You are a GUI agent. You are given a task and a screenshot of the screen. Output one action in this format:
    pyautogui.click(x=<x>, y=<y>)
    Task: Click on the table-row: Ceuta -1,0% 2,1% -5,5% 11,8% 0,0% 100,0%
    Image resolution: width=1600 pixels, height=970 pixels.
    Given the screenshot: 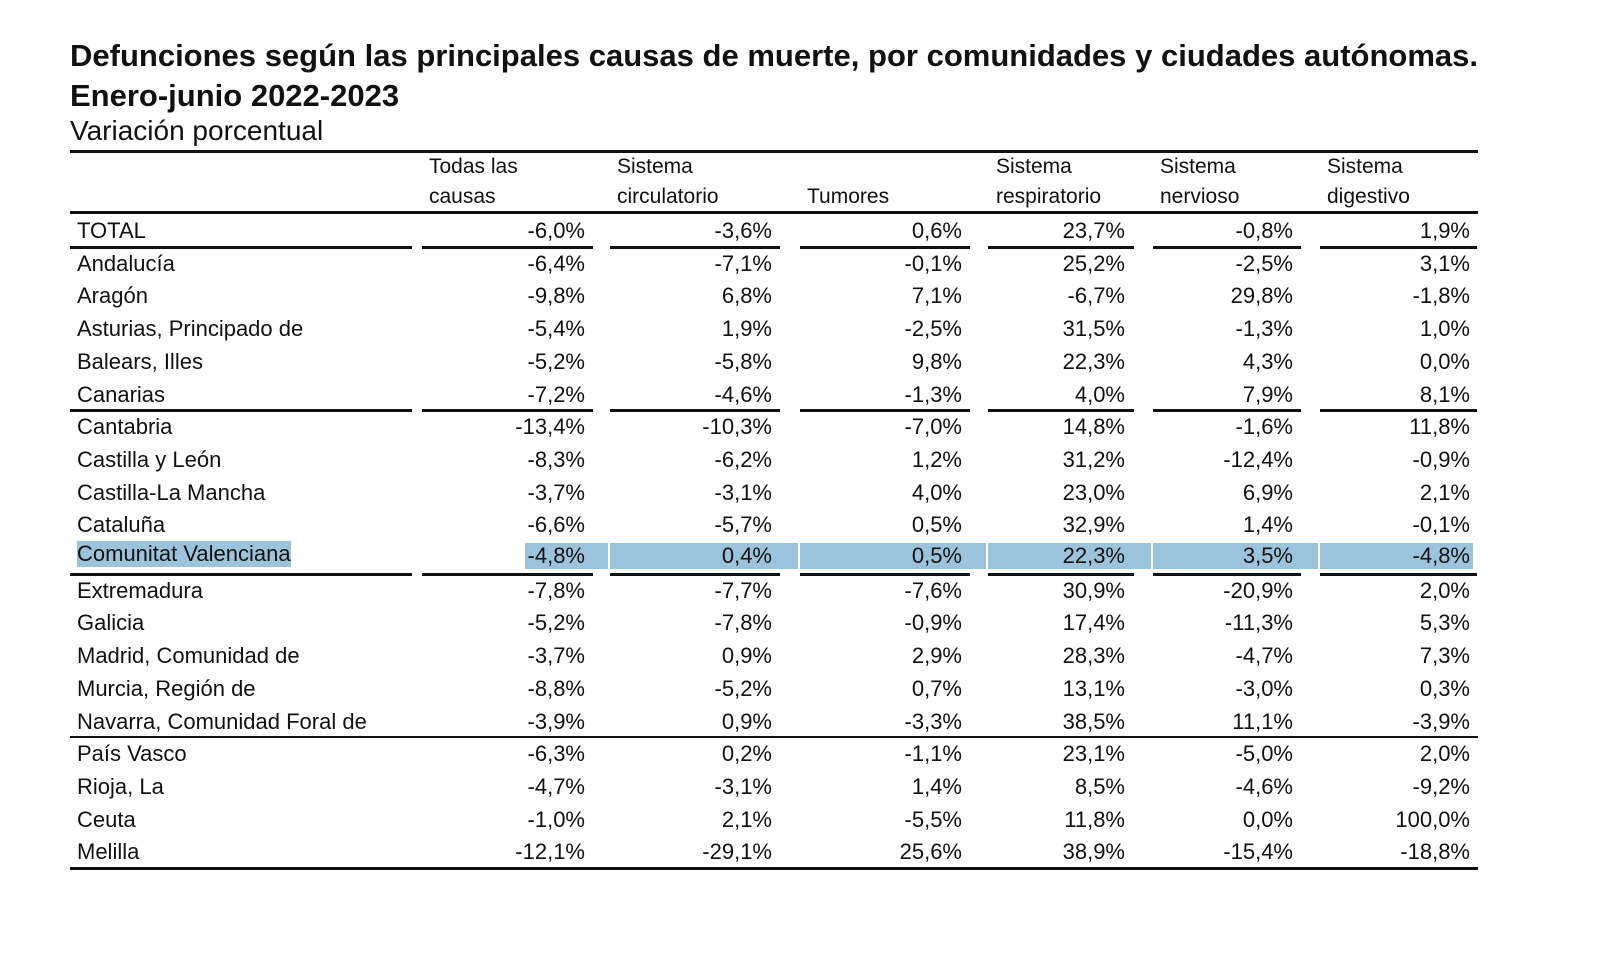 What is the action you would take?
    pyautogui.click(x=800, y=819)
    